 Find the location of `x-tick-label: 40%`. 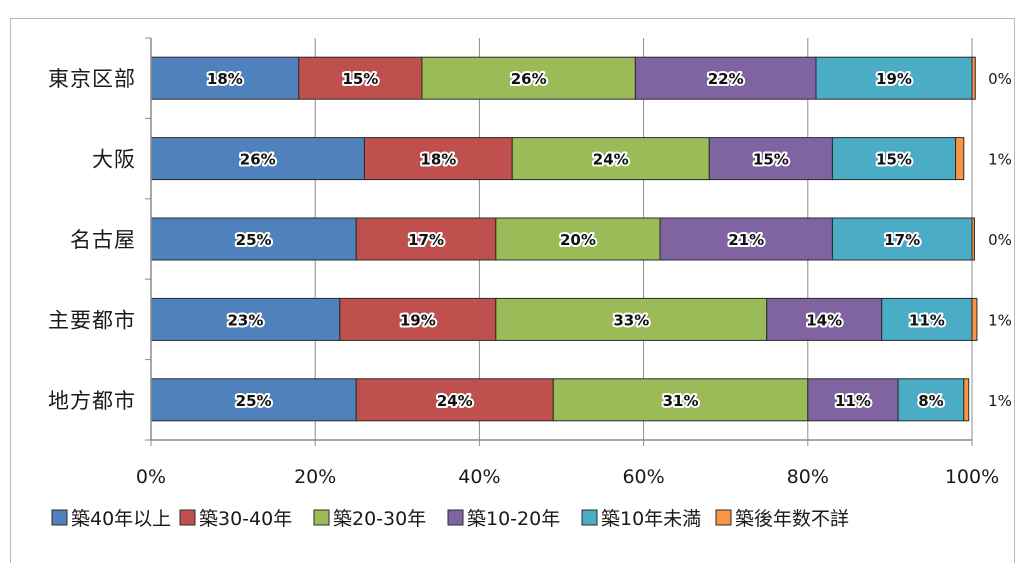

x-tick-label: 40% is located at coordinates (479, 477).